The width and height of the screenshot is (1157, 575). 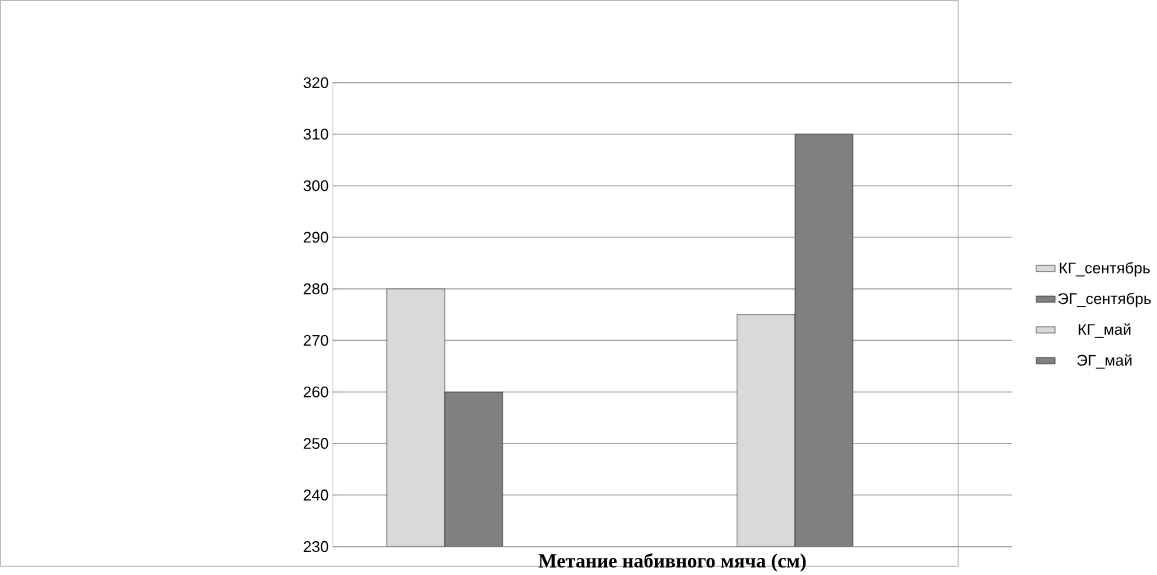 I want to click on y-tick-label: 230, so click(x=316, y=546).